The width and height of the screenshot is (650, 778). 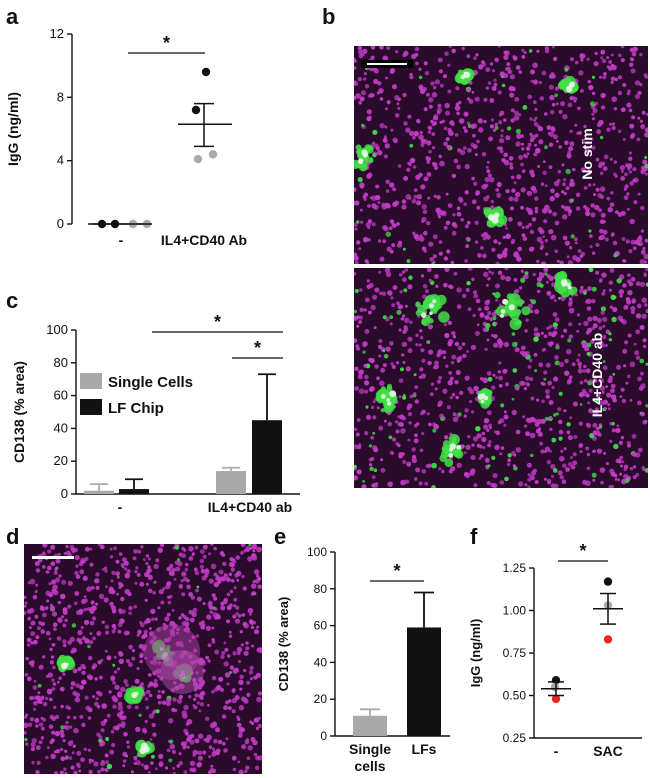 I want to click on panel-label-d: d, so click(x=13, y=536).